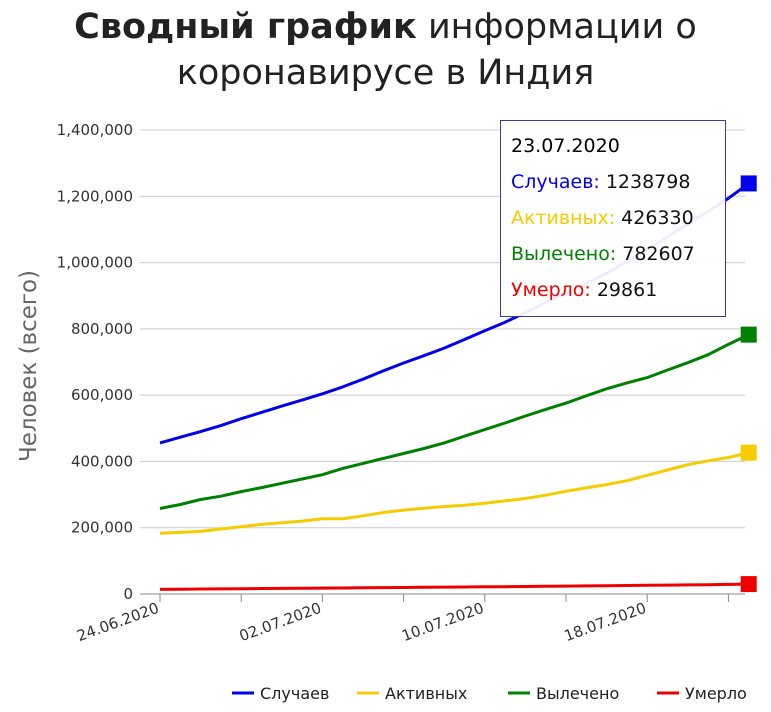 The image size is (771, 712). I want to click on series-end-markers, so click(748, 384).